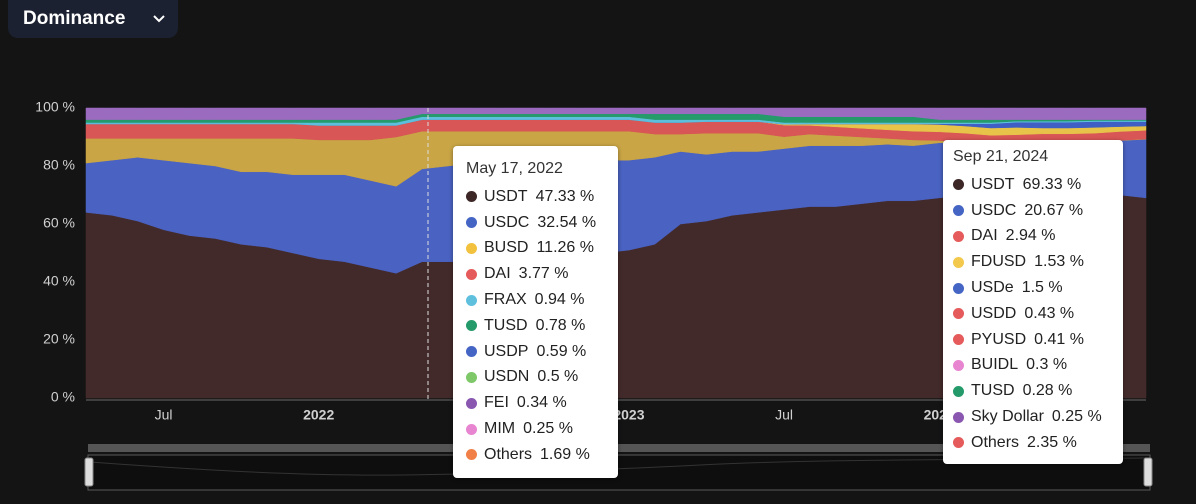 This screenshot has height=504, width=1196. Describe the element at coordinates (992, 288) in the screenshot. I see `series-name: USDe` at that location.